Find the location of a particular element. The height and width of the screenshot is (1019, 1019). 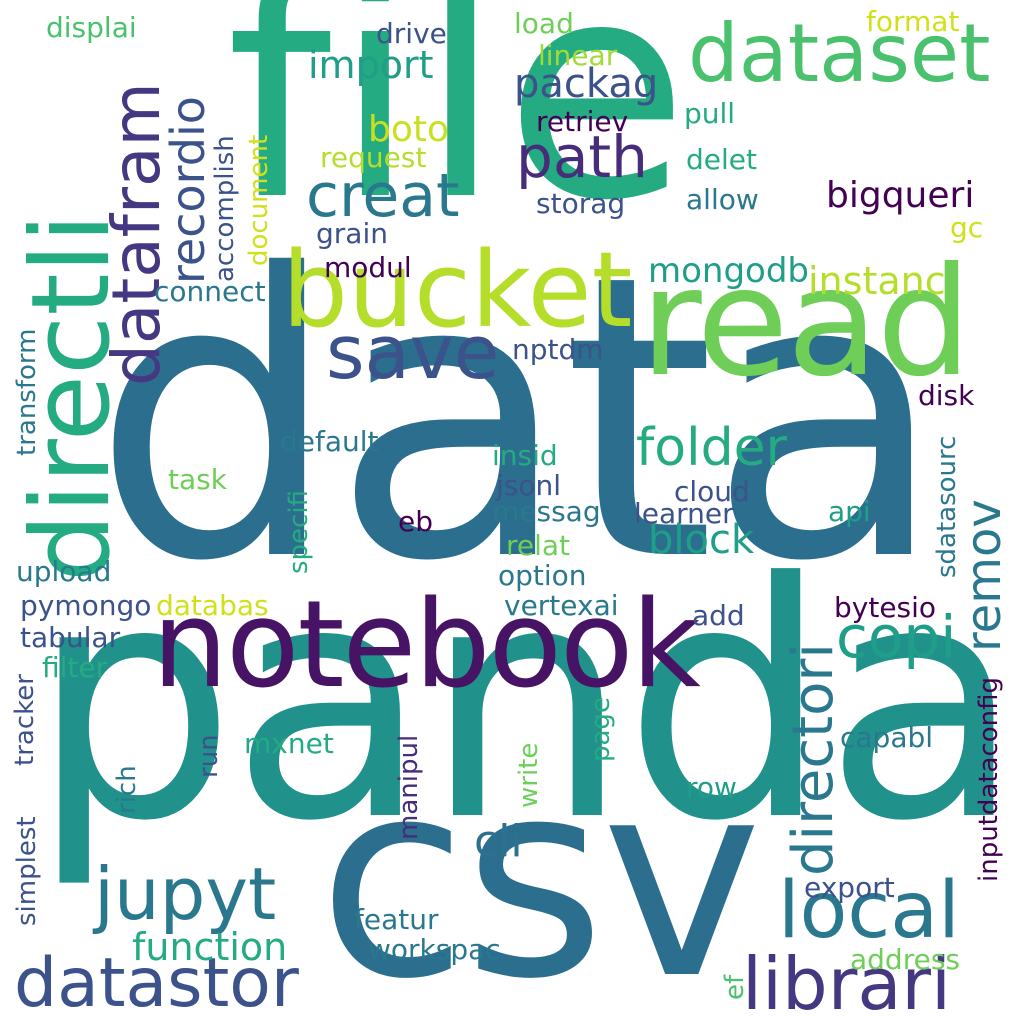

word-run: run is located at coordinates (209, 756).